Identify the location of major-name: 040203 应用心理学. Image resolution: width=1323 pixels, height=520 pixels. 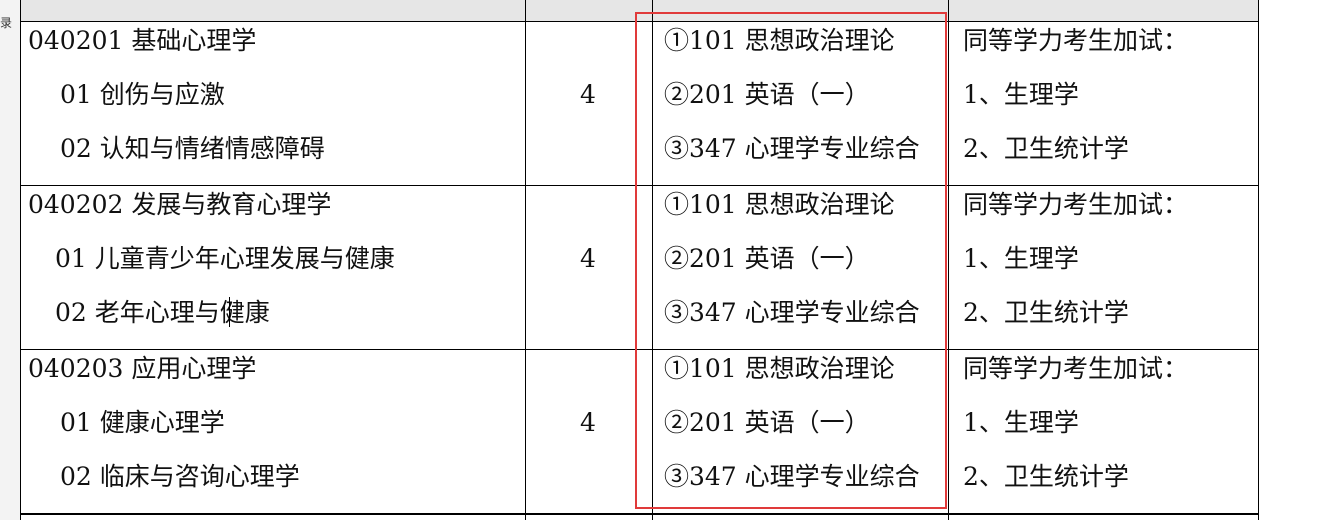
(142, 368).